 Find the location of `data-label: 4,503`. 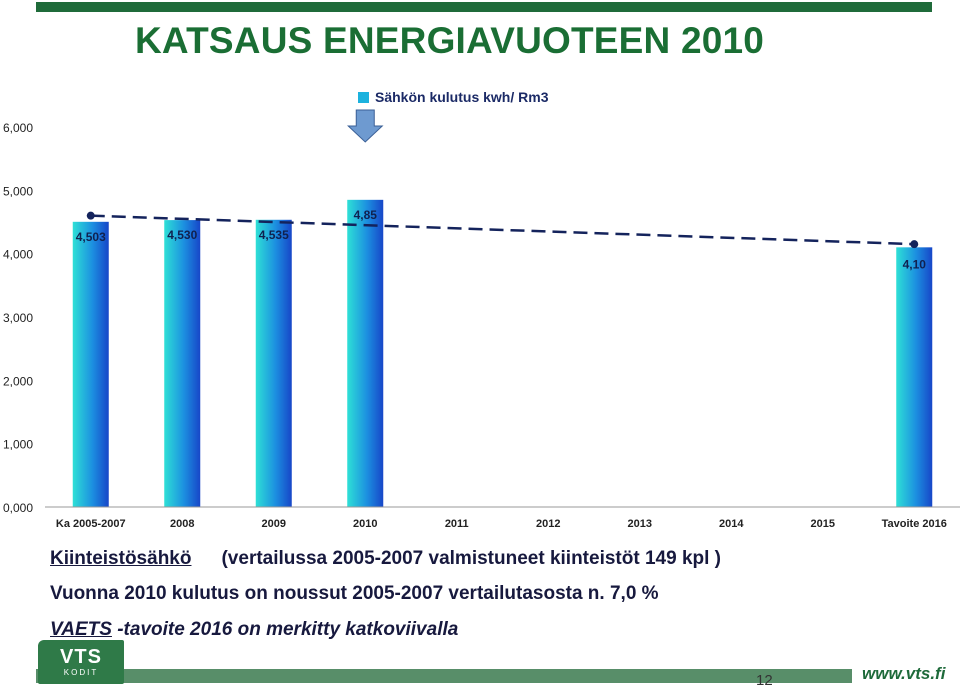

data-label: 4,503 is located at coordinates (91, 237).